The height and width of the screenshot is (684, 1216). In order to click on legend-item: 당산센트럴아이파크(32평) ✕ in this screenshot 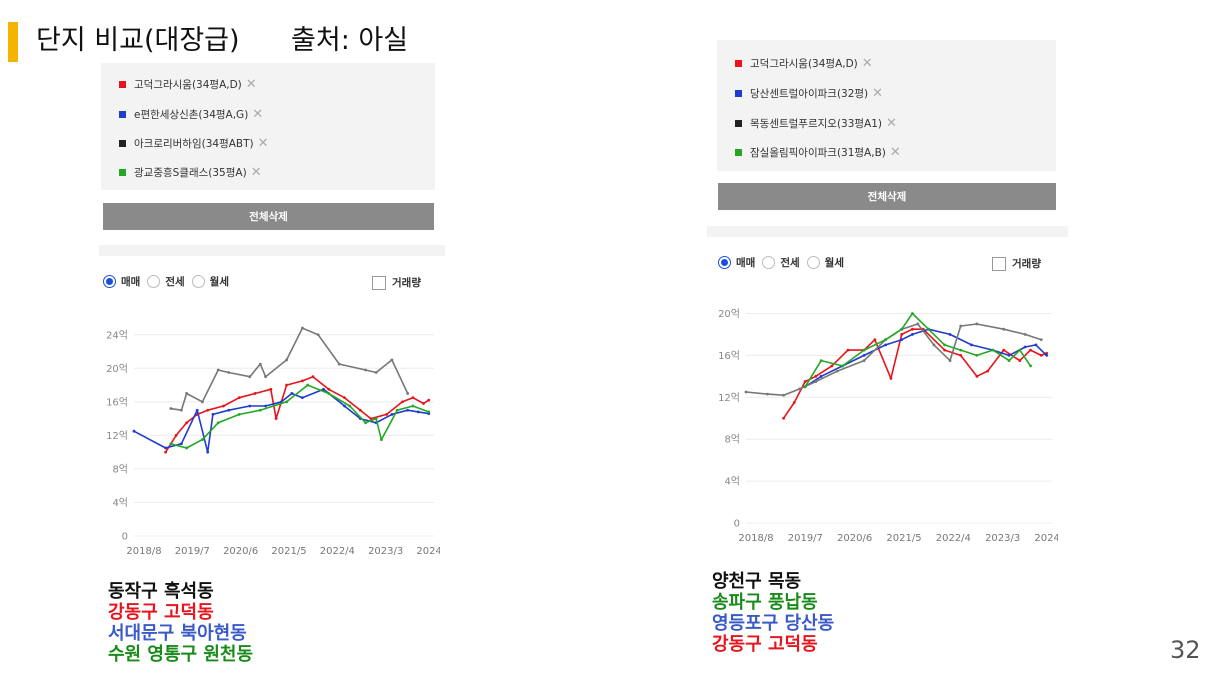, I will do `click(809, 93)`.